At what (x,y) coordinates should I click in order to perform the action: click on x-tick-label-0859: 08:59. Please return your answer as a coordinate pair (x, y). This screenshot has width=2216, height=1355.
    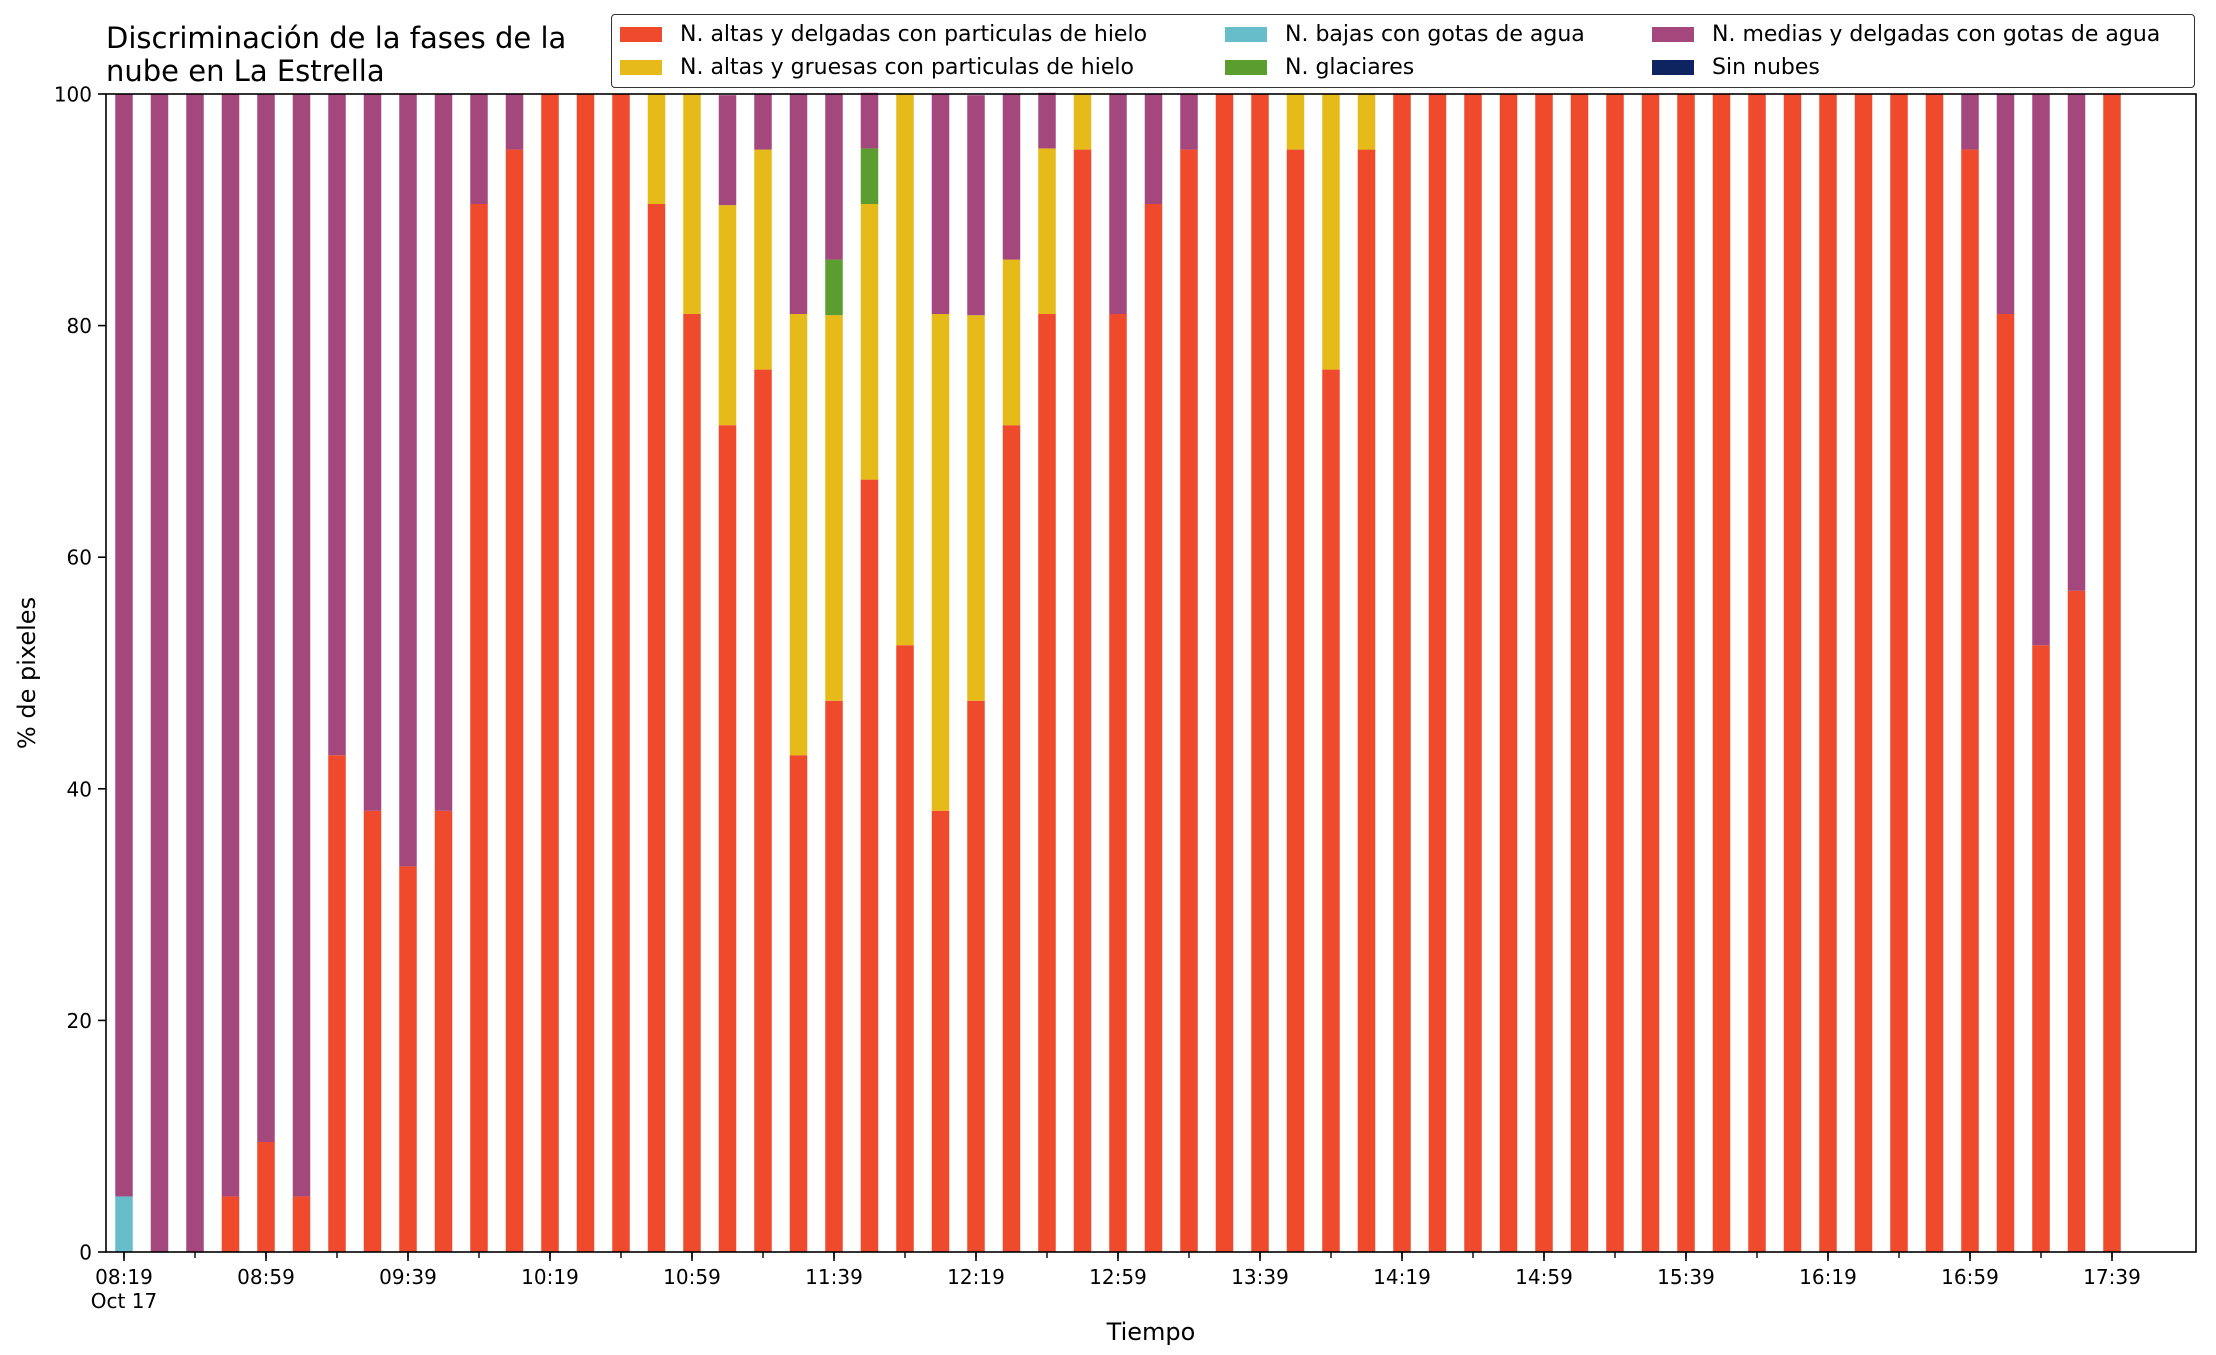
    Looking at the image, I should click on (266, 1277).